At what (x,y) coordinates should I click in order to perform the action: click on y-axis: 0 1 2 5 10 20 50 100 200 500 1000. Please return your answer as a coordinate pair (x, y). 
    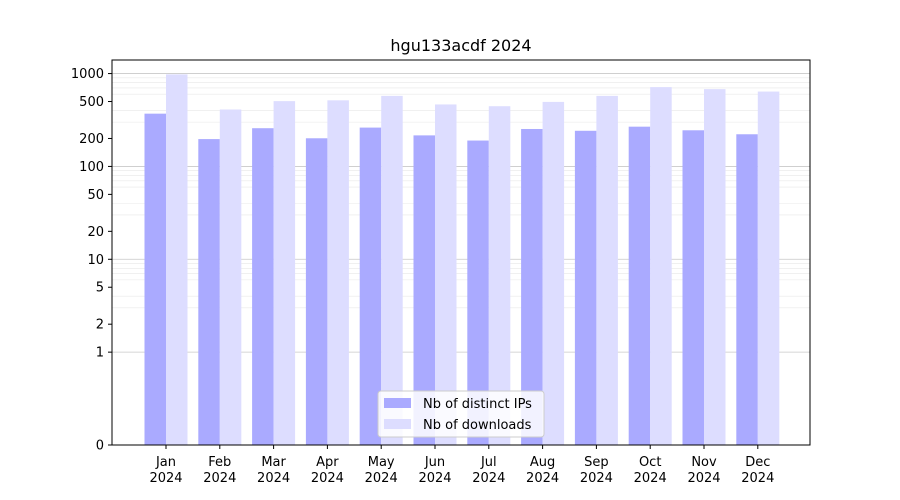
    Looking at the image, I should click on (91, 260).